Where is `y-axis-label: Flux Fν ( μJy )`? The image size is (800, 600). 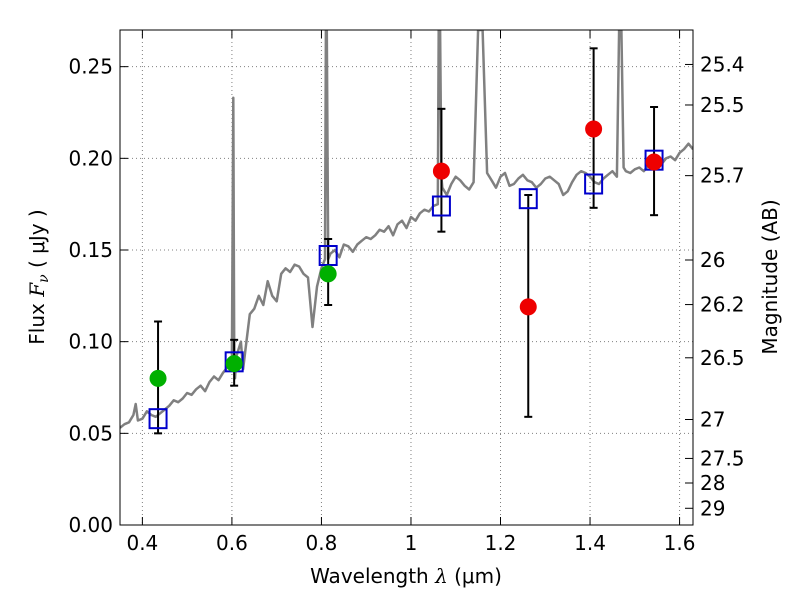
y-axis-label: Flux Fν ( μJy ) is located at coordinates (38, 276).